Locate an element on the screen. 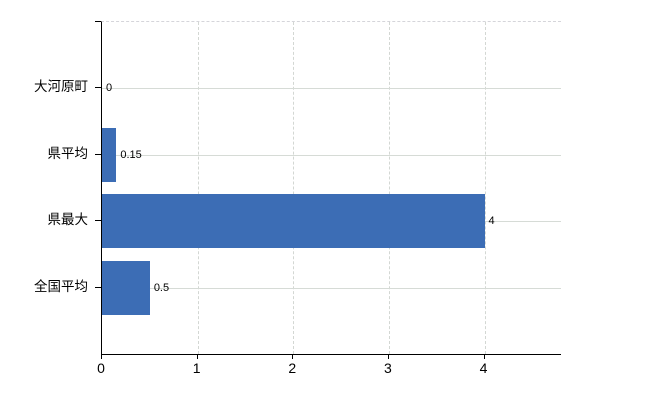 The image size is (650, 400). bar-全国平均 is located at coordinates (126, 287).